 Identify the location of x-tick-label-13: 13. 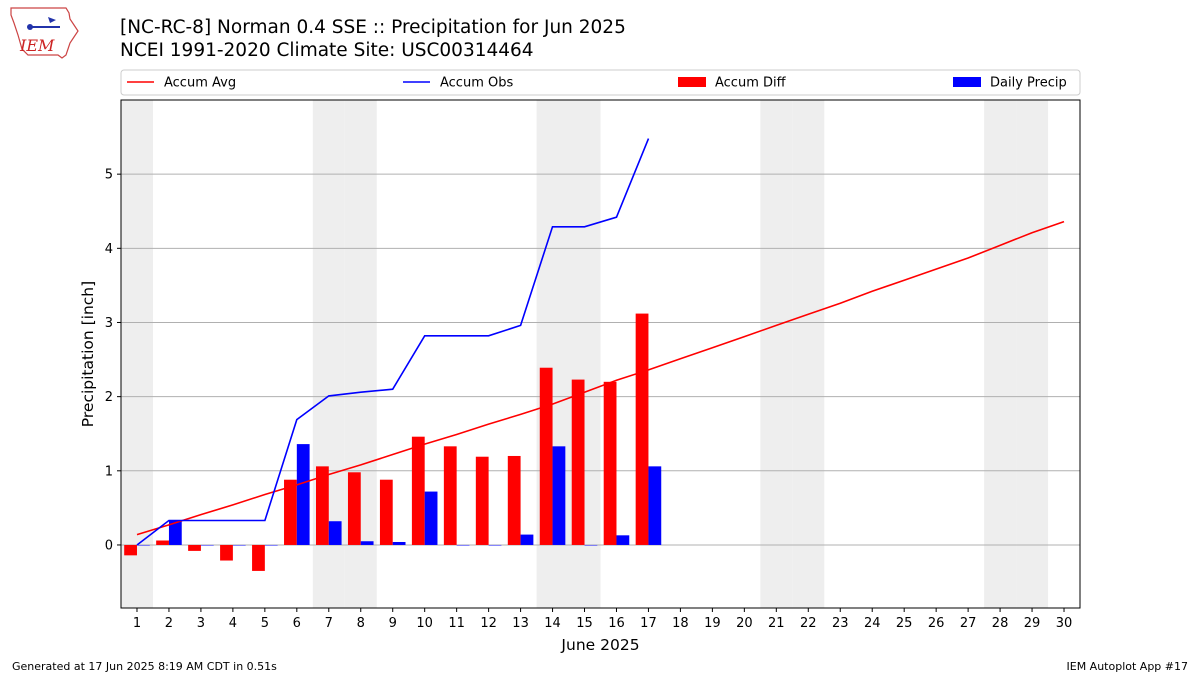
(520, 623).